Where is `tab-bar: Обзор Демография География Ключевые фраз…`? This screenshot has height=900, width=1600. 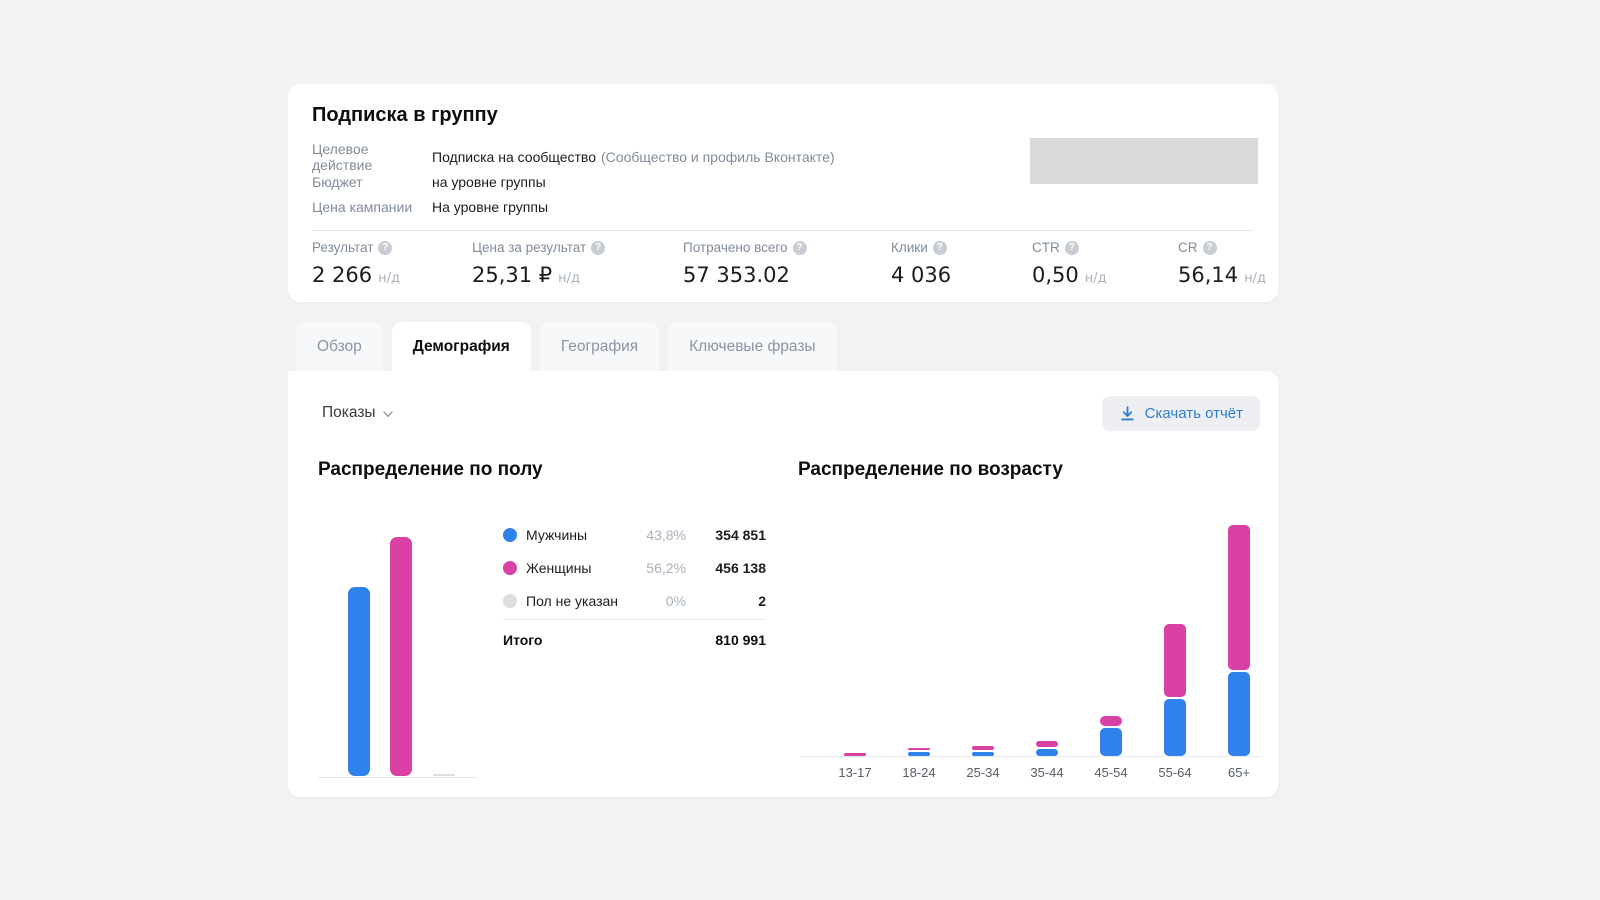 tab-bar: Обзор Демография География Ключевые фраз… is located at coordinates (566, 346).